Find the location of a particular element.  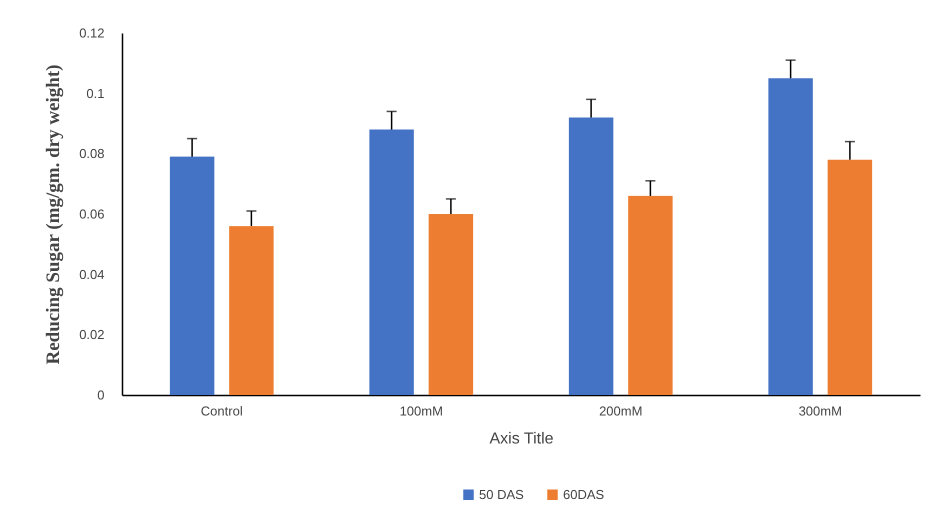

x-tick-label: 200mM is located at coordinates (620, 411).